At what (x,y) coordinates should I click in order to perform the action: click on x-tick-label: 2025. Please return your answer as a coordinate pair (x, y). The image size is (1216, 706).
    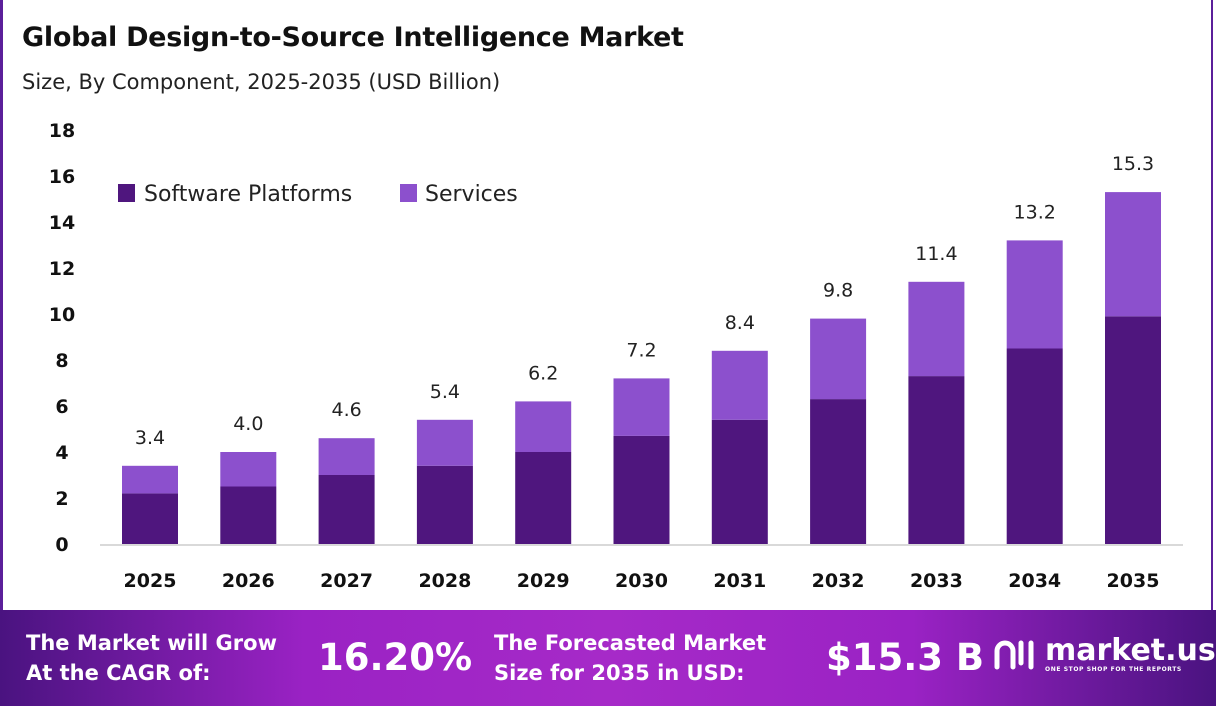
    Looking at the image, I should click on (150, 581).